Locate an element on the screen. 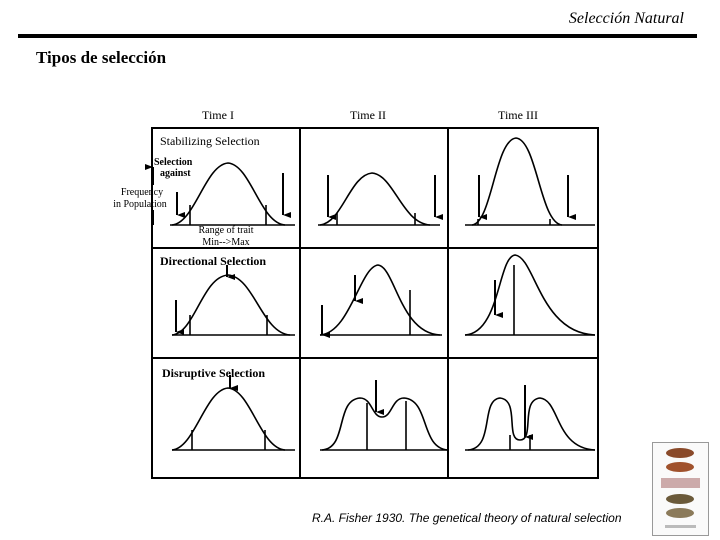 The image size is (720, 540). col-header-time-2: Time II is located at coordinates (368, 115).